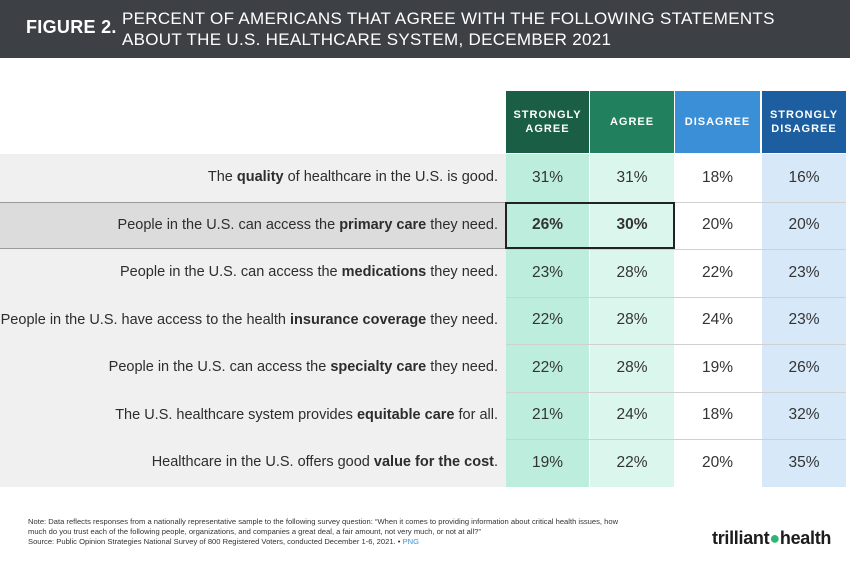  Describe the element at coordinates (433, 462) in the screenshot. I see `statement-keyword: value for the cost` at that location.